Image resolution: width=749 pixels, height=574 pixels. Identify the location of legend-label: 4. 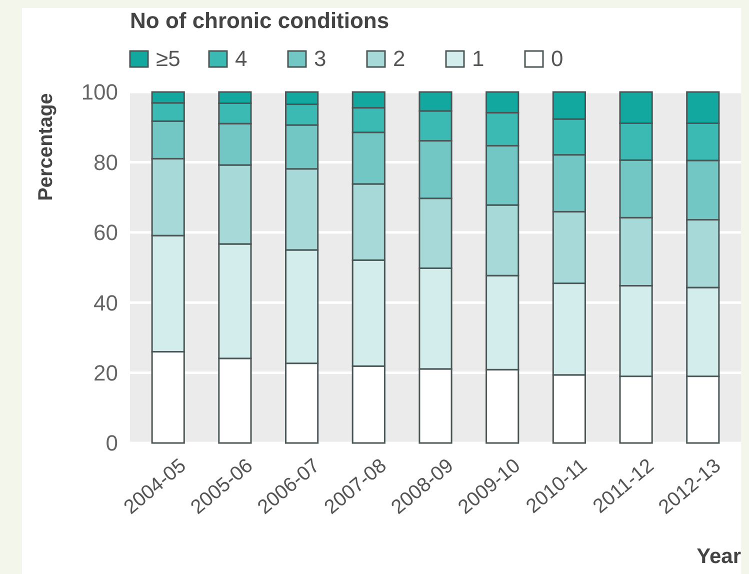
(241, 58).